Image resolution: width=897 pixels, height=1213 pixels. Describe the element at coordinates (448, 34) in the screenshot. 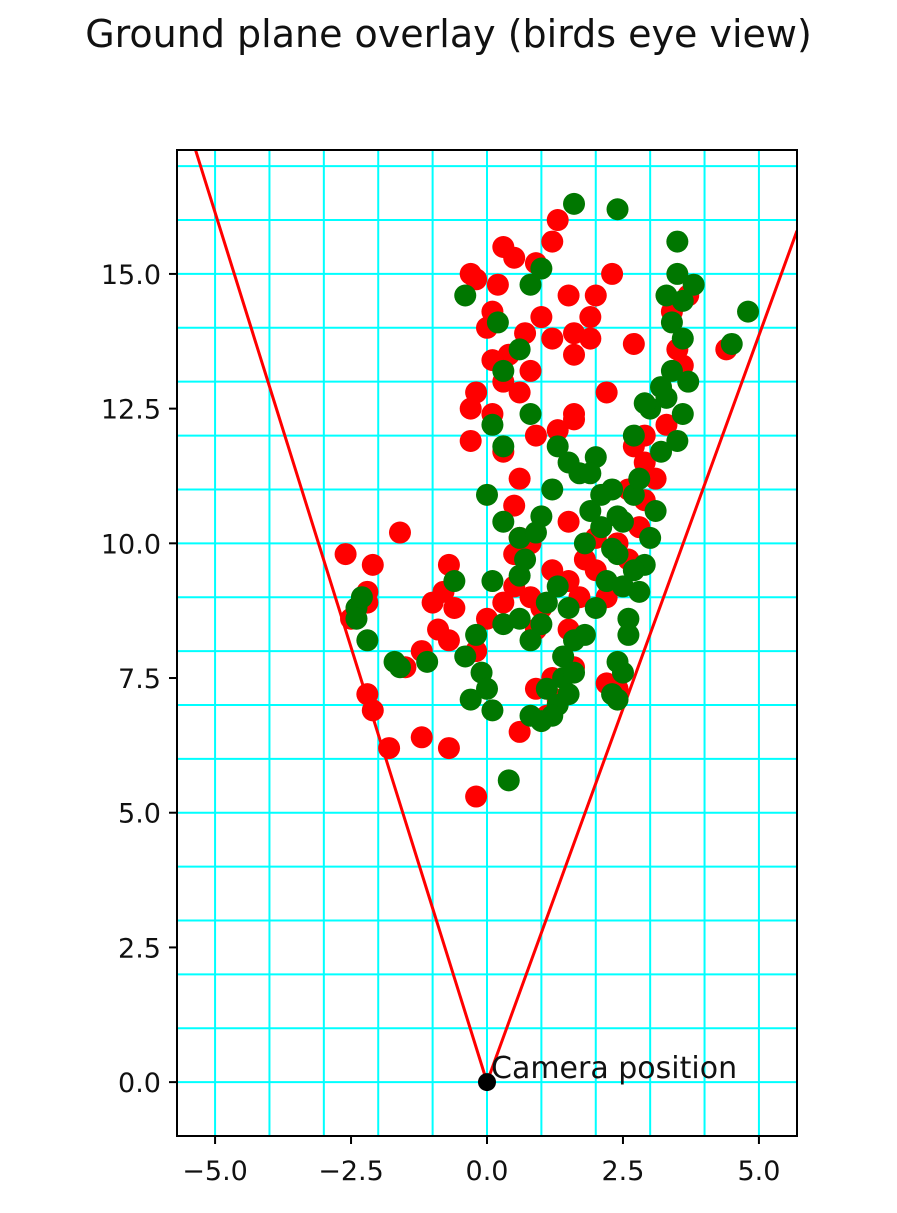

I see `chart-title: Ground plane overlay (birds eye view)` at that location.